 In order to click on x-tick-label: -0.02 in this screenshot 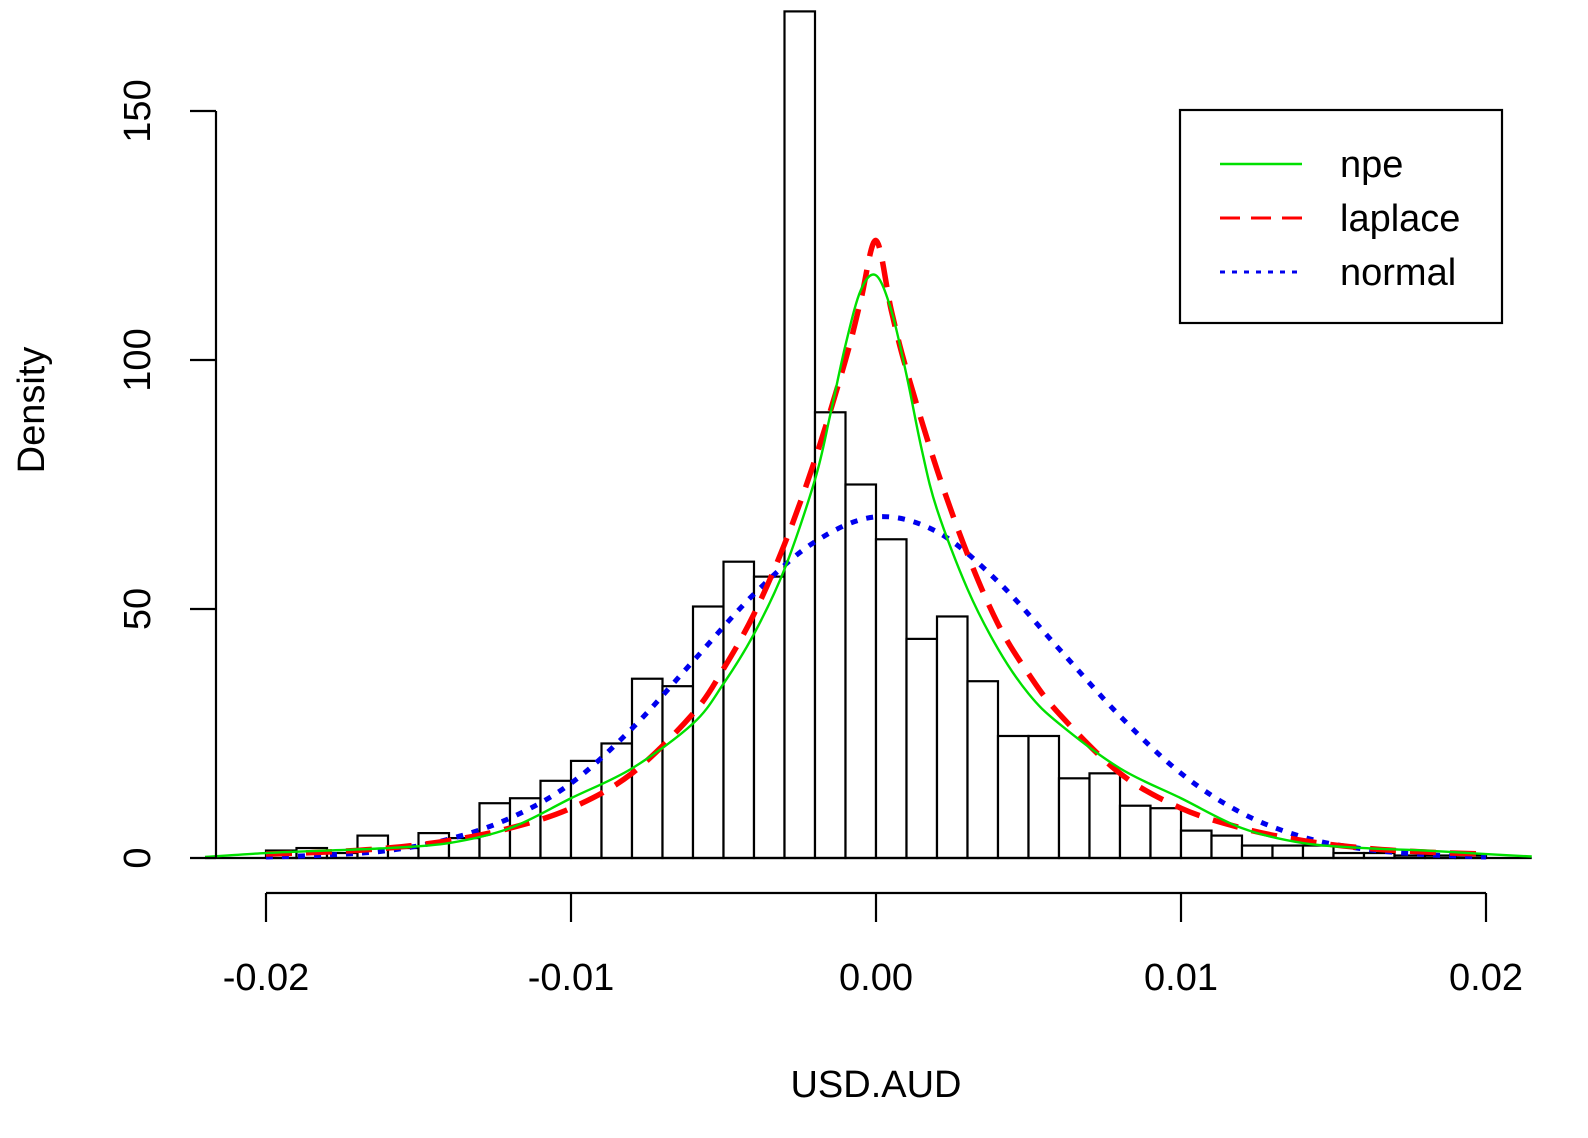, I will do `click(266, 978)`.